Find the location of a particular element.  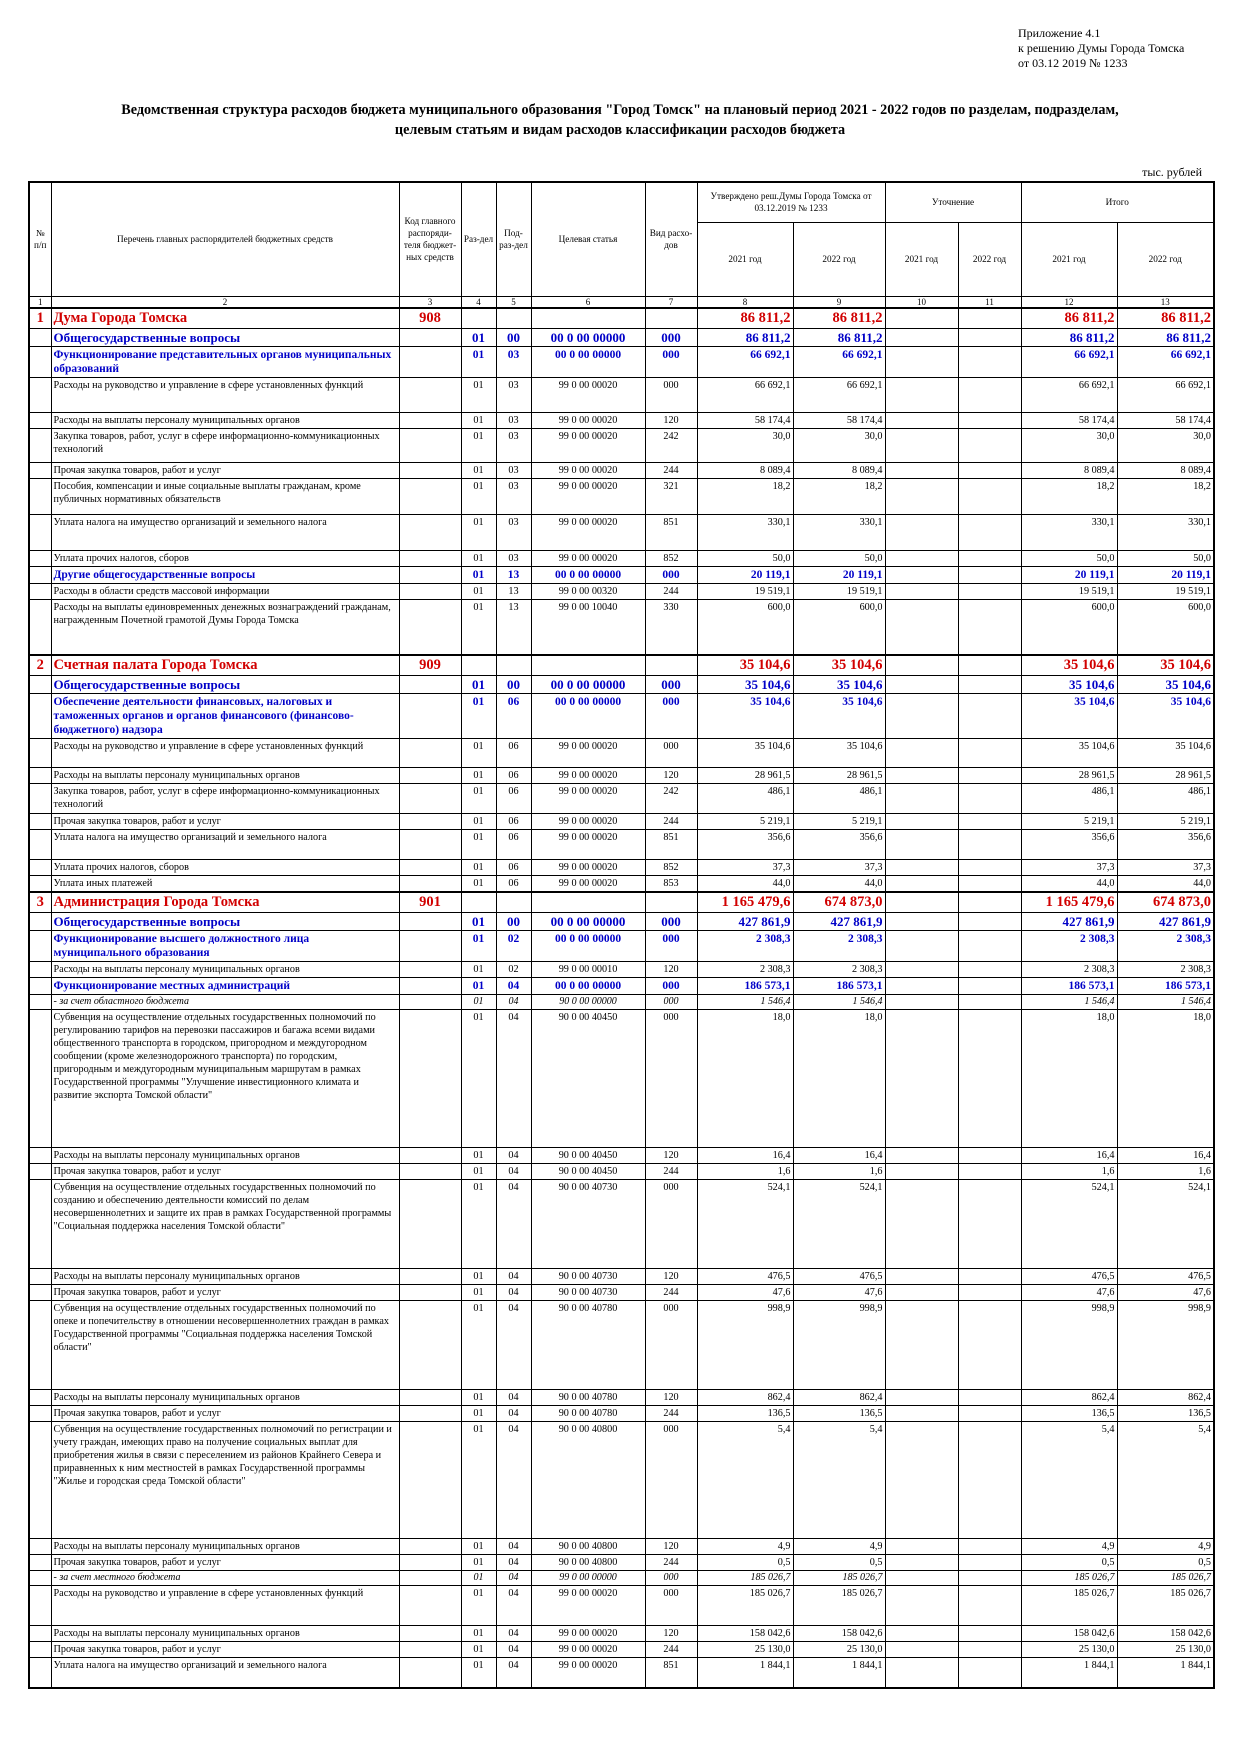

row-approved-2021: 28 961,5 is located at coordinates (745, 775).